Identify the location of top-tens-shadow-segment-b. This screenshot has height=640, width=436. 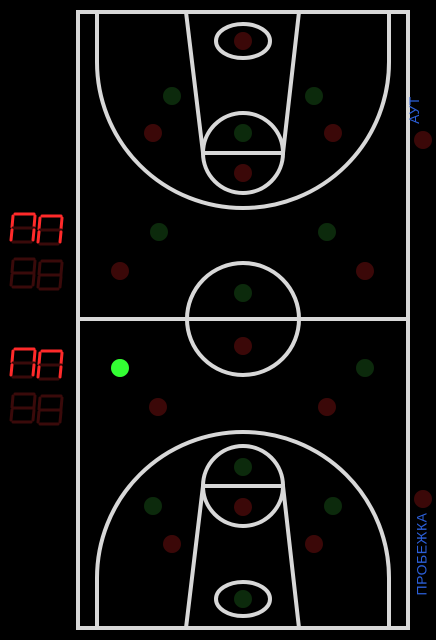
(34, 266).